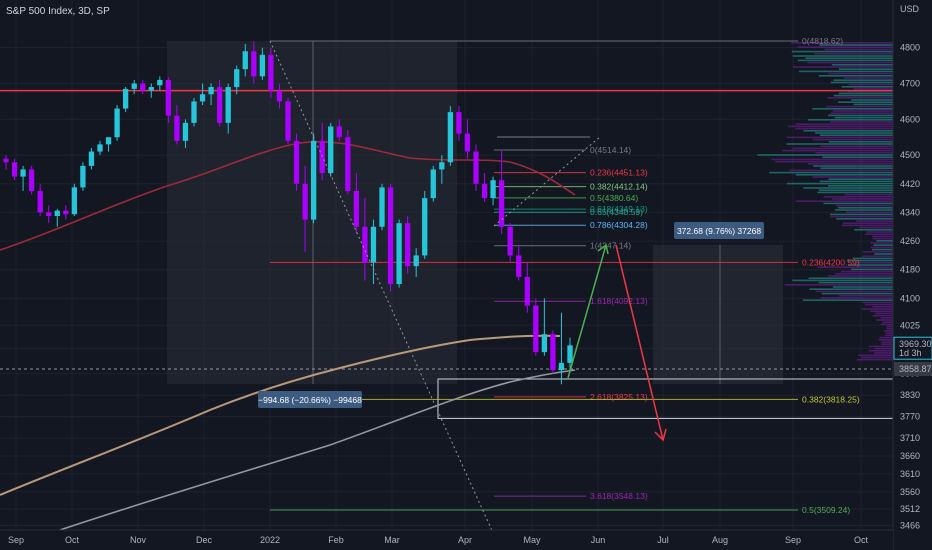 The width and height of the screenshot is (932, 550). I want to click on trend-line-dotted, so click(547, 181).